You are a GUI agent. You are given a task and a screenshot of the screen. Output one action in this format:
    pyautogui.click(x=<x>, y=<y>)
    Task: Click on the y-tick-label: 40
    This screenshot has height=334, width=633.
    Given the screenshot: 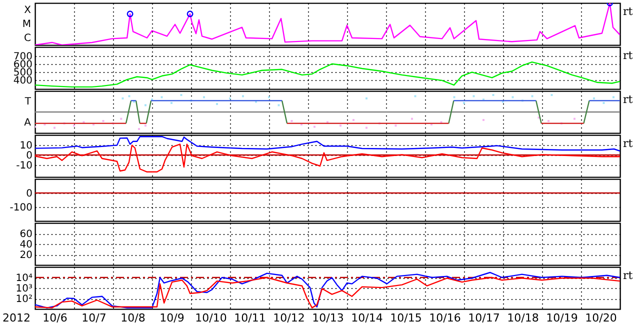 What is the action you would take?
    pyautogui.click(x=26, y=245)
    